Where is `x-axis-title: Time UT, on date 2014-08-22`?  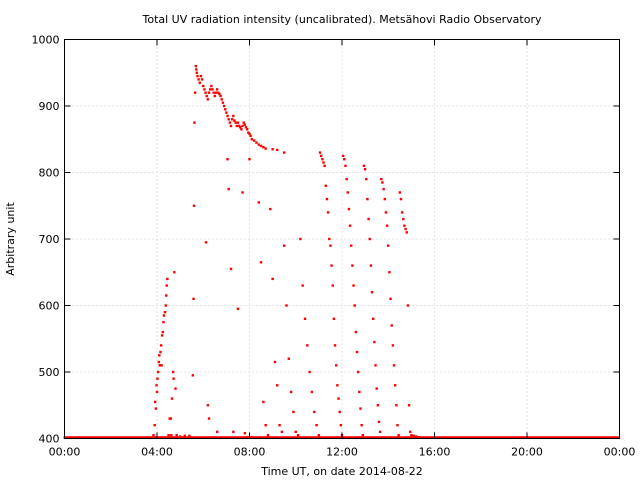
x-axis-title: Time UT, on date 2014-08-22 is located at coordinates (341, 471).